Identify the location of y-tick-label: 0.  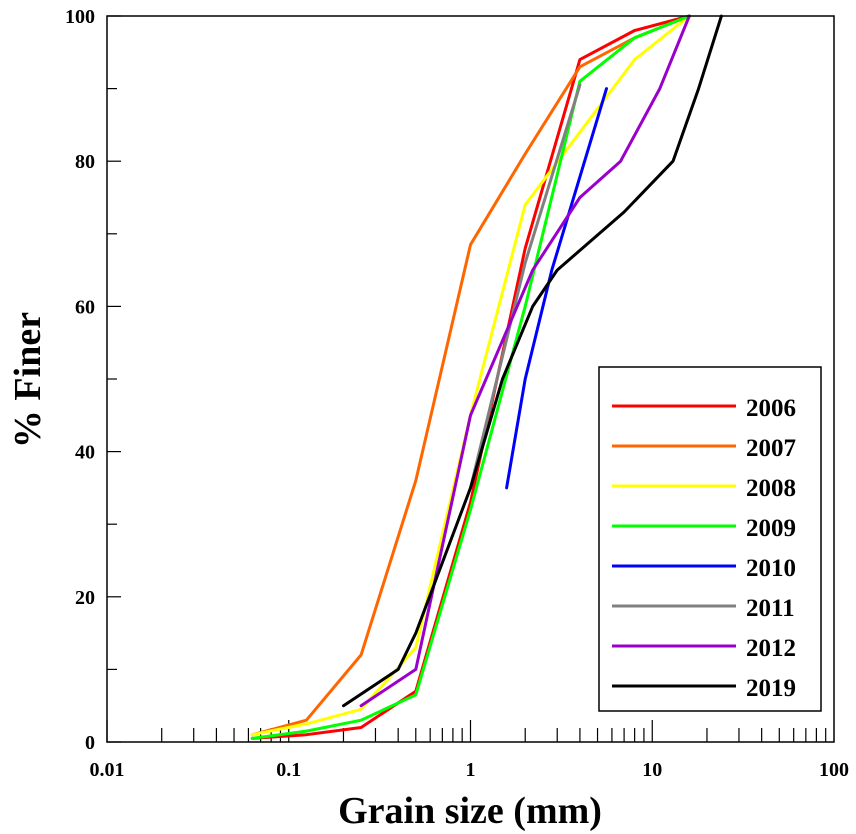
(90, 743).